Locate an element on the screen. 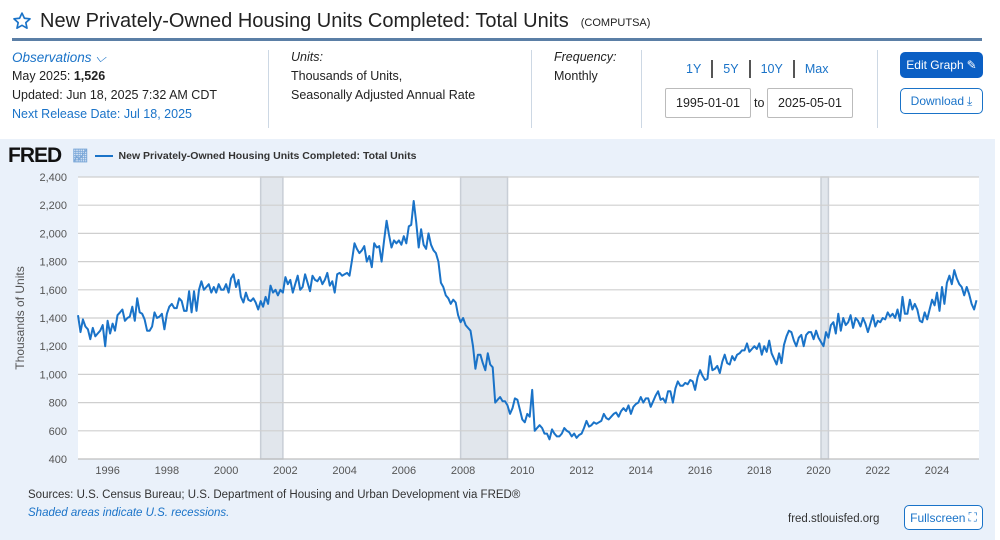 This screenshot has width=1000, height=540. fred-logo: FRED is located at coordinates (35, 155).